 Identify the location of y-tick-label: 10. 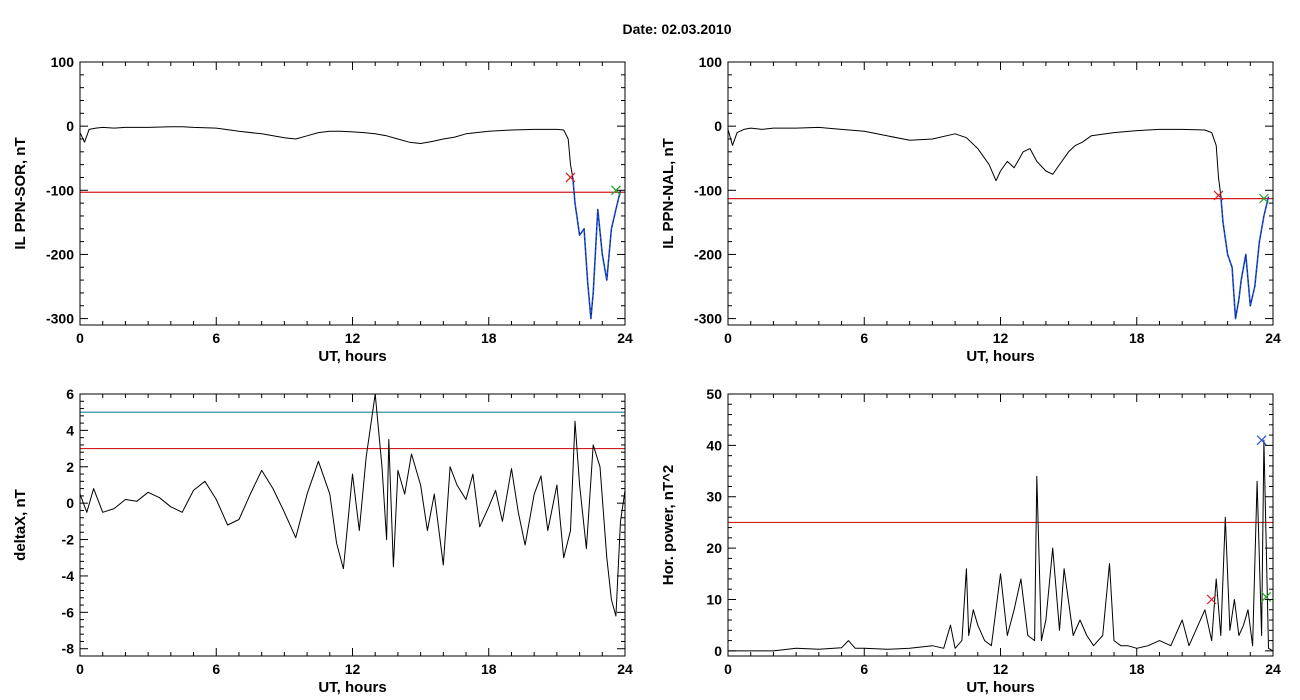
(714, 599).